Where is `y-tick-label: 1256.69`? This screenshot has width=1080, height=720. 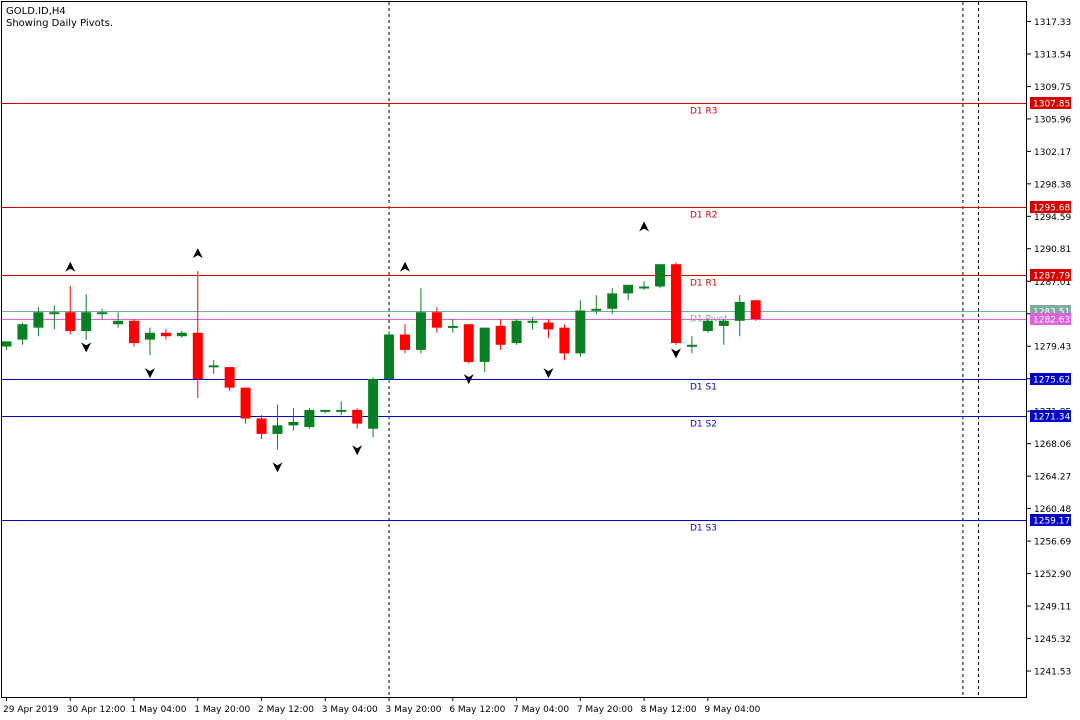 y-tick-label: 1256.69 is located at coordinates (1052, 543).